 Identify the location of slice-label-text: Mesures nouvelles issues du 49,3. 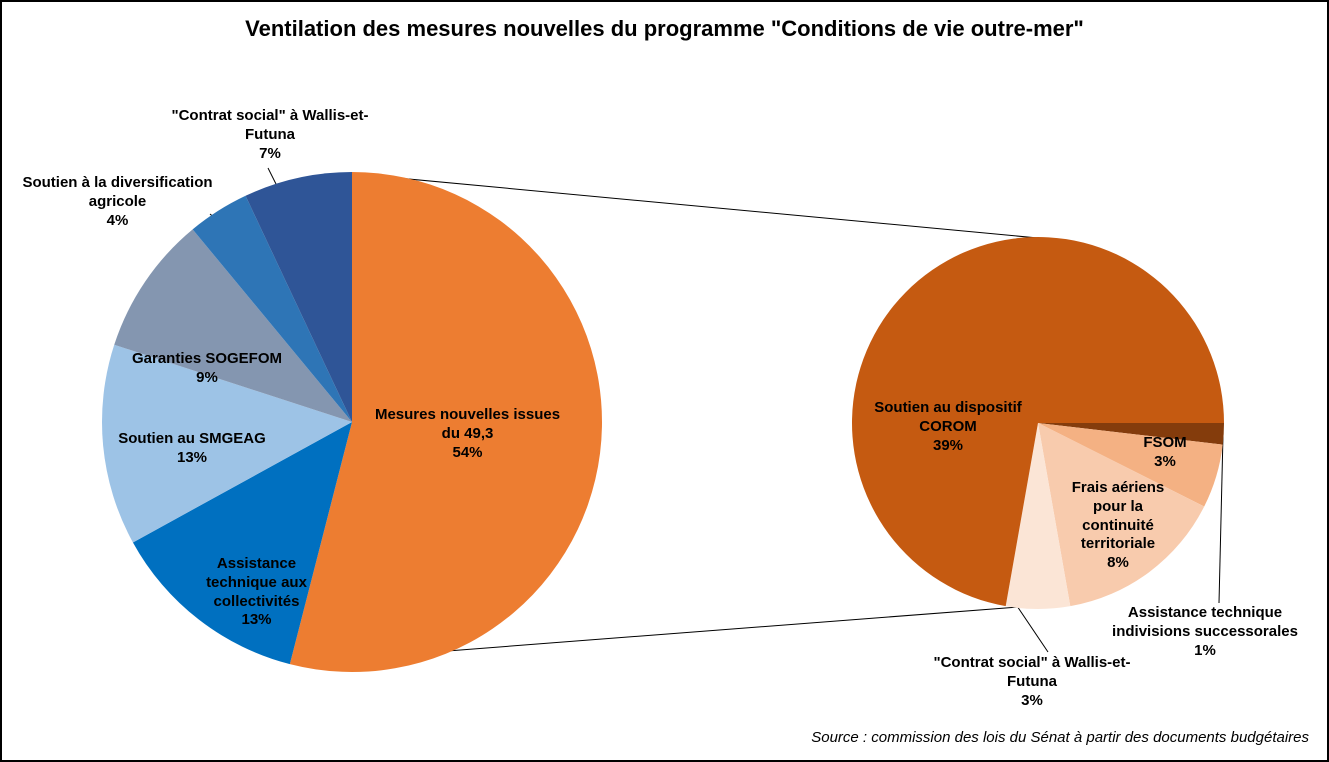
(467, 424).